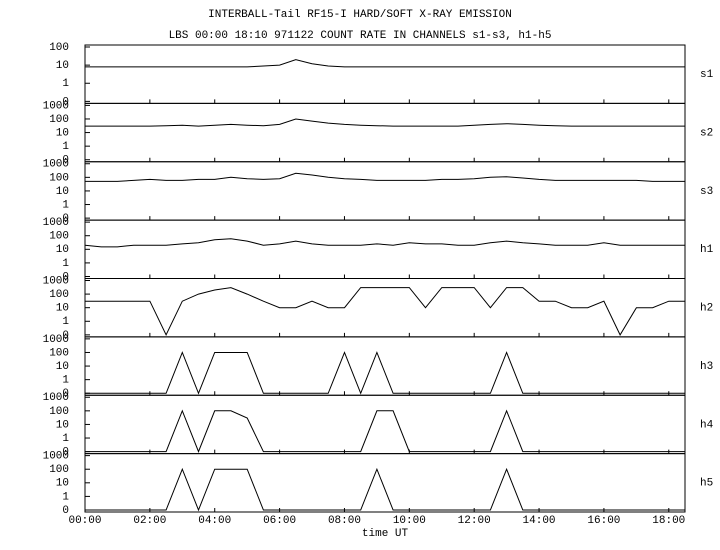 This screenshot has width=720, height=550. Describe the element at coordinates (706, 133) in the screenshot. I see `series-name: s2` at that location.